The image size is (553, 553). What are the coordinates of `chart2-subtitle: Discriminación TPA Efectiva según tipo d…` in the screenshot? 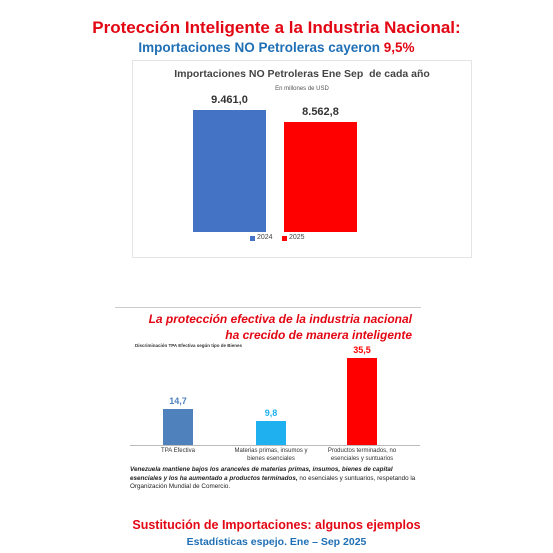 It's located at (189, 345).